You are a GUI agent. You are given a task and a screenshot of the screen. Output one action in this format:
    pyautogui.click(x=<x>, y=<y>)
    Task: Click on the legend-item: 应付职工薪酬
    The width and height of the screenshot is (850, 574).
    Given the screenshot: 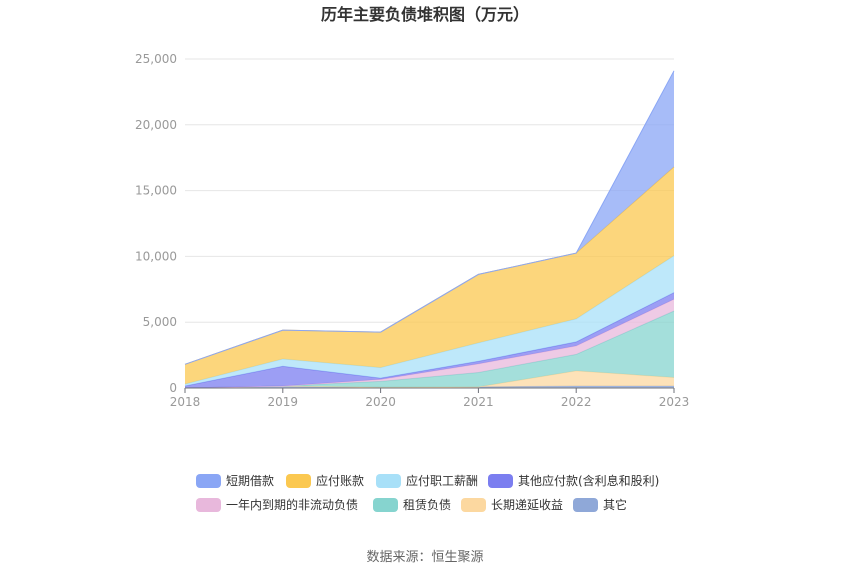 What is the action you would take?
    pyautogui.click(x=427, y=480)
    